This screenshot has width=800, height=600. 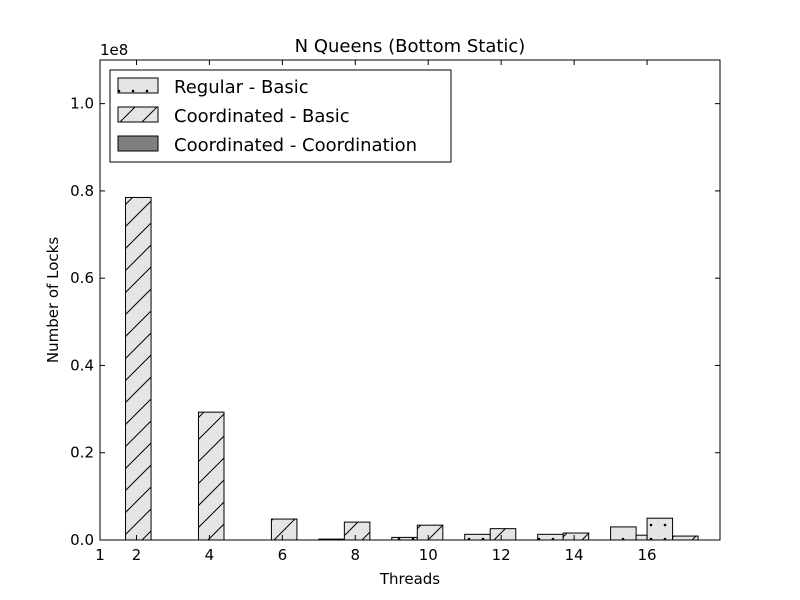 What do you see at coordinates (82, 453) in the screenshot?
I see `y-tick-label: 0.2` at bounding box center [82, 453].